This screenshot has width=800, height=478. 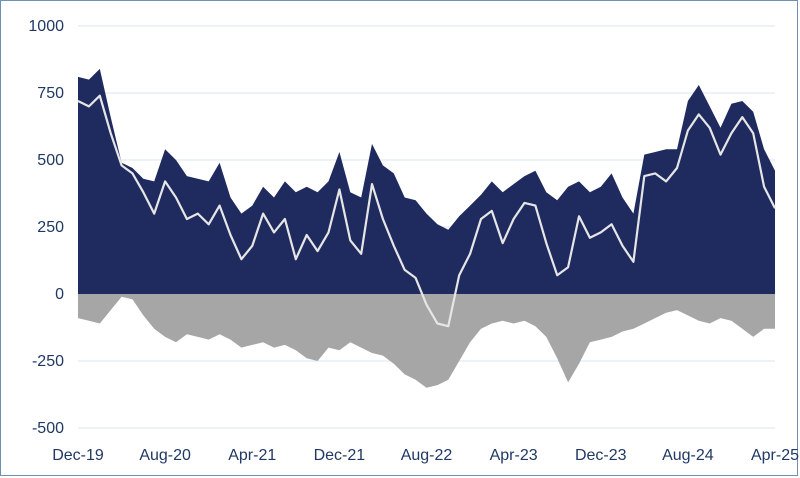 What do you see at coordinates (688, 455) in the screenshot?
I see `x-tick-label: Aug-24` at bounding box center [688, 455].